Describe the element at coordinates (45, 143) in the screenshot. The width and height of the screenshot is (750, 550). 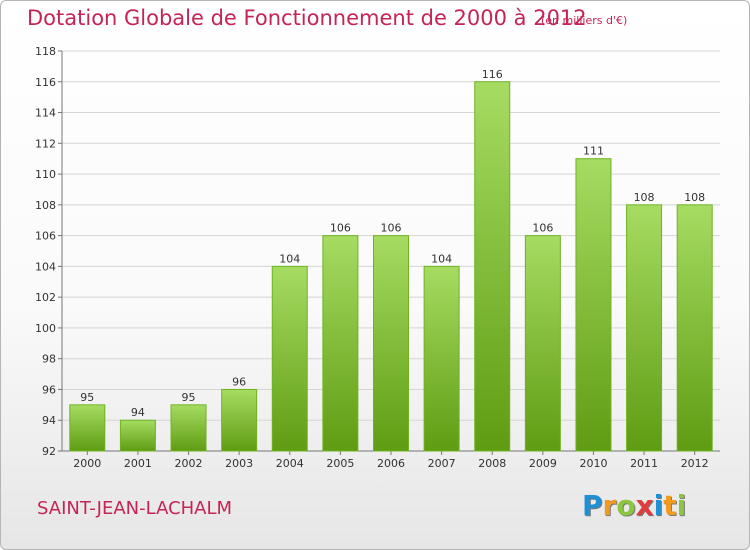
I see `y-tick-label: 112` at that location.